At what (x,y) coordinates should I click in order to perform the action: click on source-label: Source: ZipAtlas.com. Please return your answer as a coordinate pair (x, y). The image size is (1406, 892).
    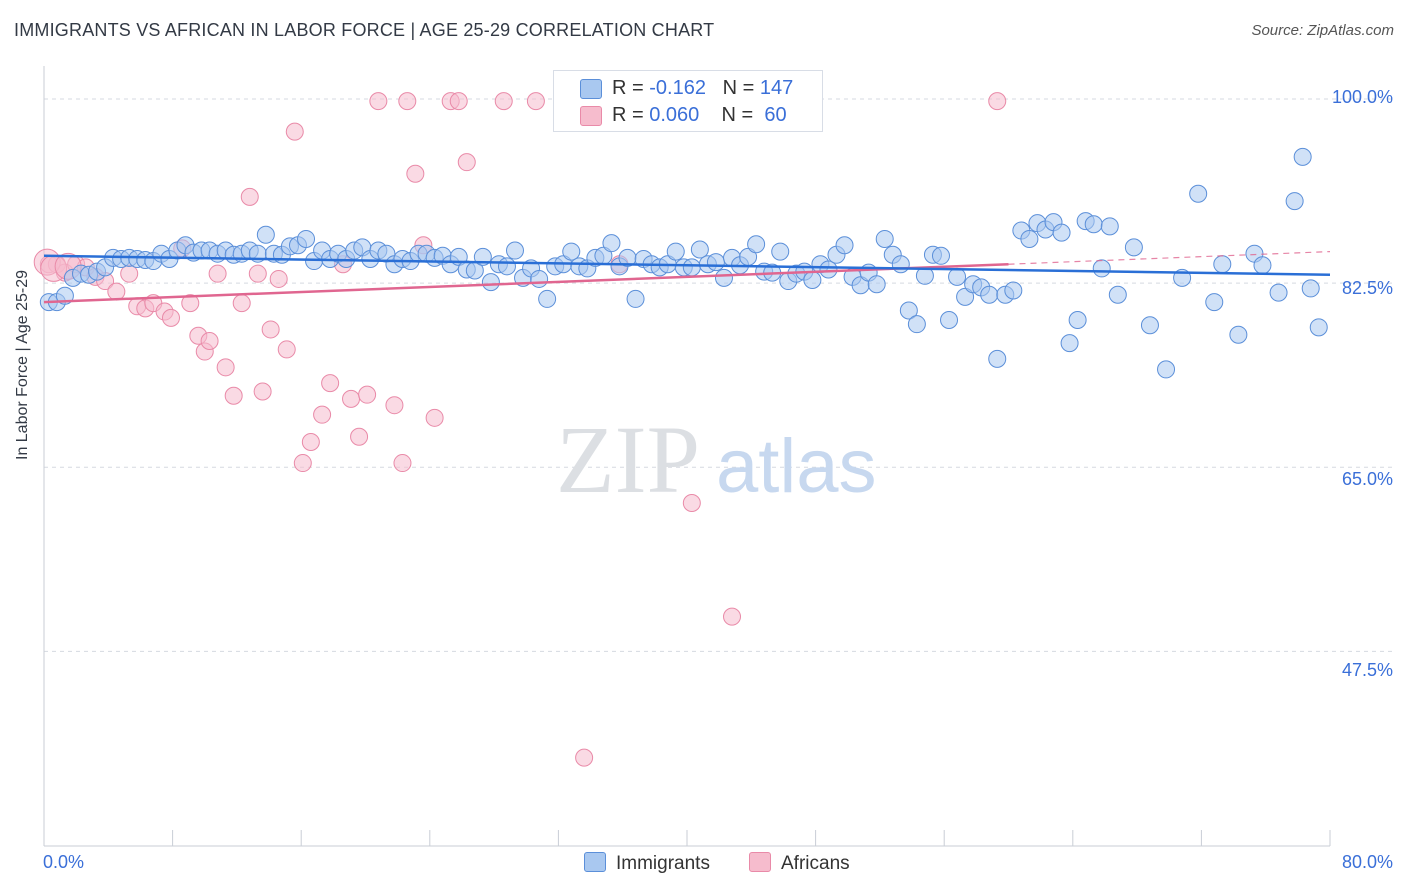
    Looking at the image, I should click on (1322, 30).